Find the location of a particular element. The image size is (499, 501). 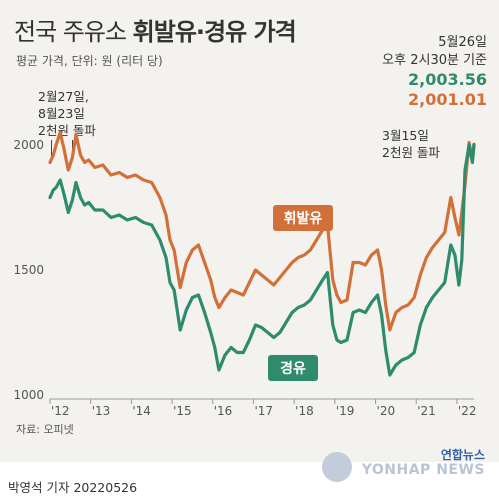

y-tick-label: 1500 is located at coordinates (28, 270).